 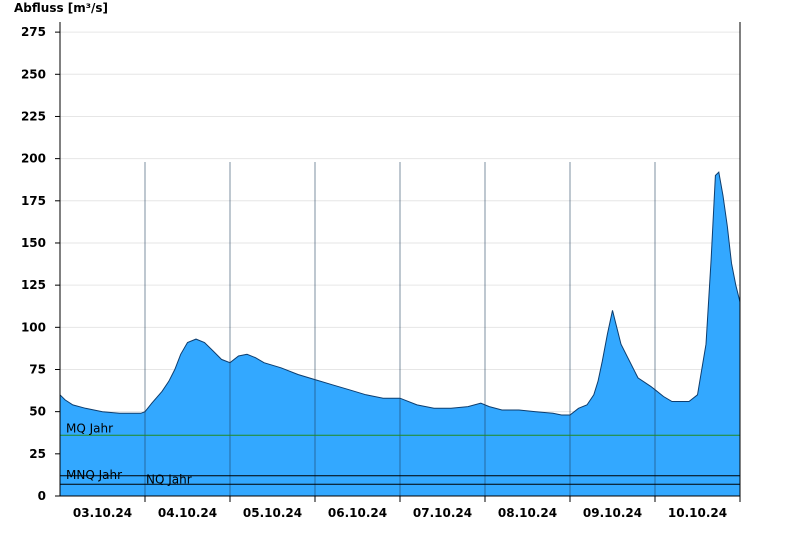 I want to click on y-tick-label-125: 125, so click(x=33, y=285).